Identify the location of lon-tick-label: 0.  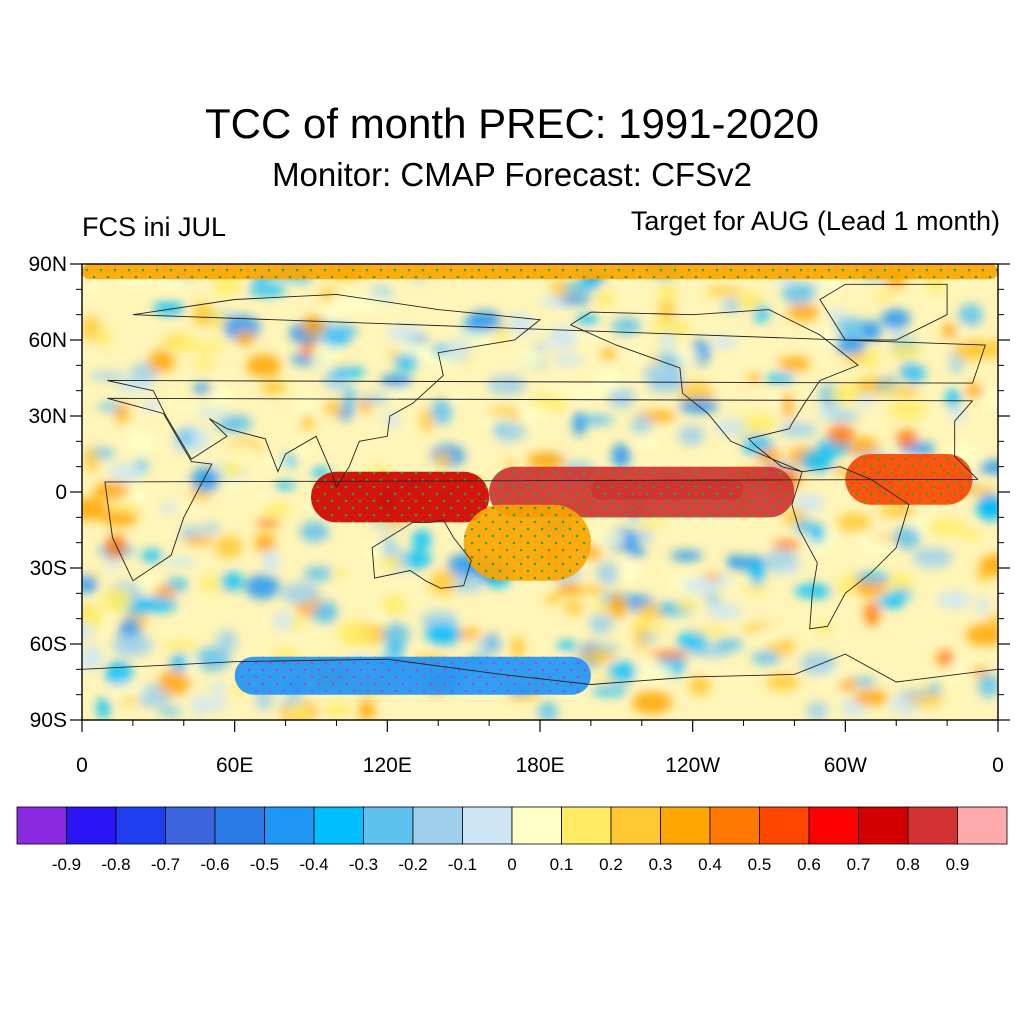
(82, 765).